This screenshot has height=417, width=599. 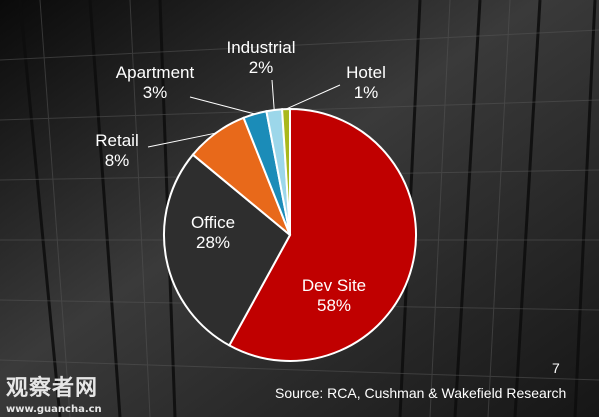 I want to click on slice-label-apartment: Apartment 3%, so click(x=155, y=83).